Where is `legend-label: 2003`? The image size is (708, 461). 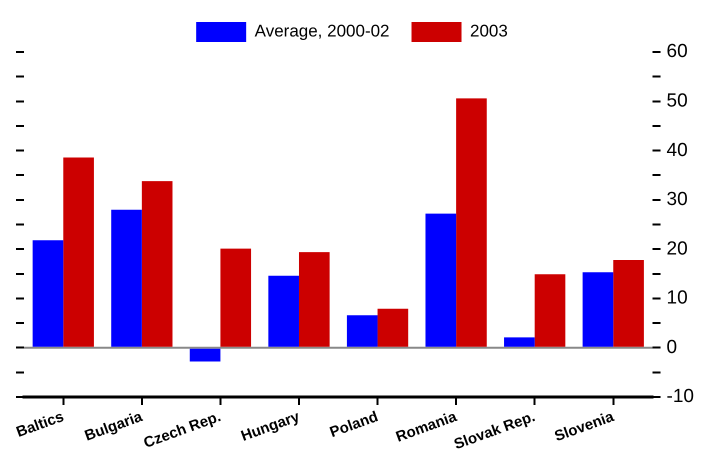
legend-label: 2003 is located at coordinates (489, 31).